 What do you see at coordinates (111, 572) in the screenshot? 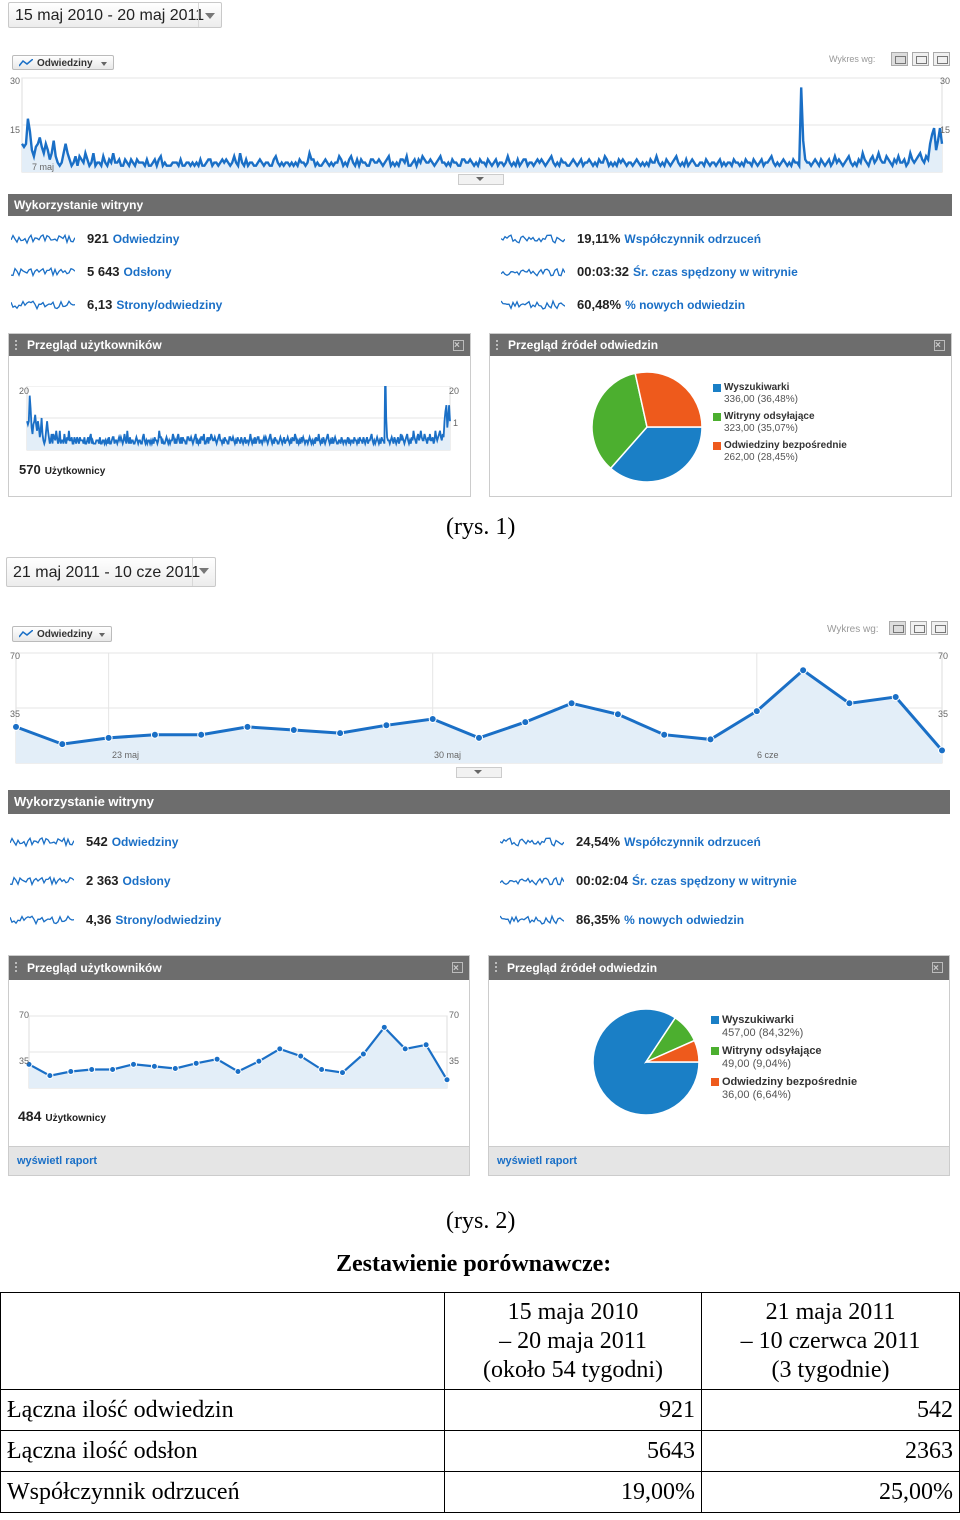
I see `date-range-selector: 21 maj 2011 - 10 cze 2011` at bounding box center [111, 572].